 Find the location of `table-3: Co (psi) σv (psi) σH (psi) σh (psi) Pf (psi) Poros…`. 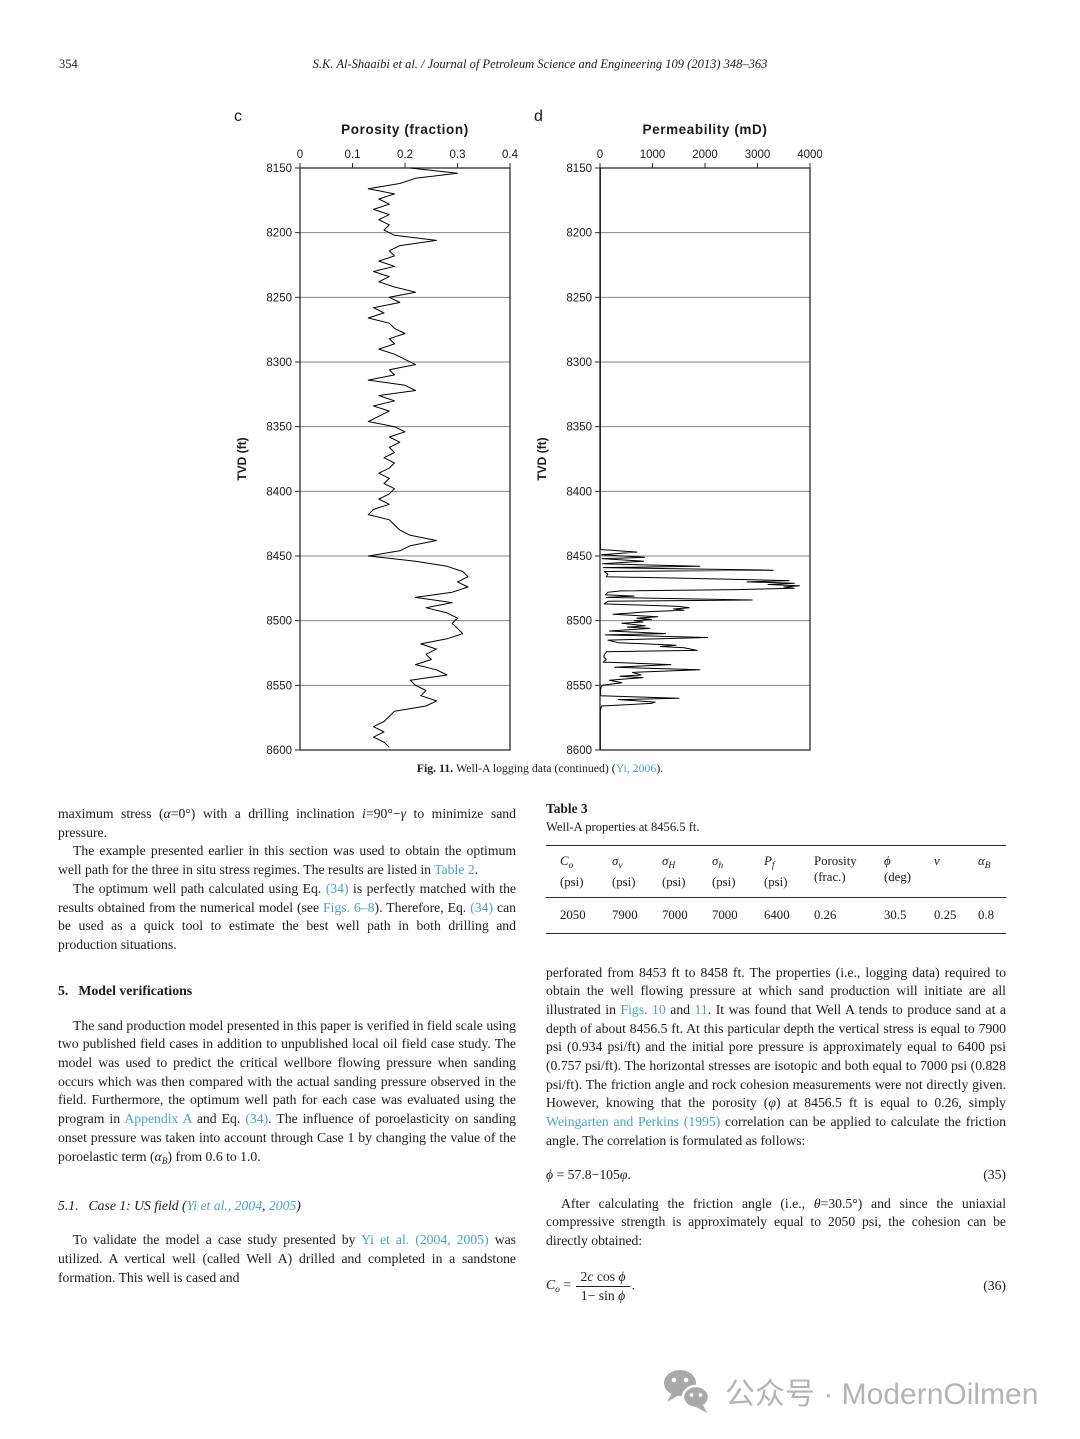

table-3: Co (psi) σv (psi) σH (psi) σh (psi) Pf (psi) Poros… is located at coordinates (776, 889).